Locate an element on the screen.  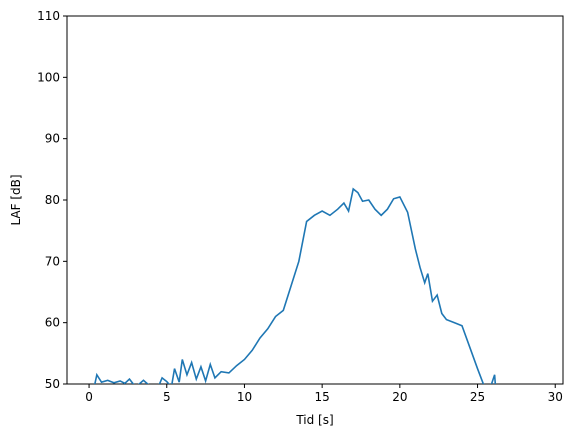
x-axis-label: Tid [s] is located at coordinates (314, 420).